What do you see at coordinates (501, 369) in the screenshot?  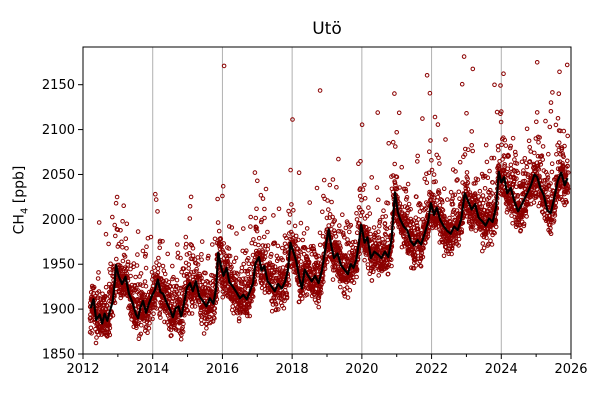 I see `x-tick-label: 2024` at bounding box center [501, 369].